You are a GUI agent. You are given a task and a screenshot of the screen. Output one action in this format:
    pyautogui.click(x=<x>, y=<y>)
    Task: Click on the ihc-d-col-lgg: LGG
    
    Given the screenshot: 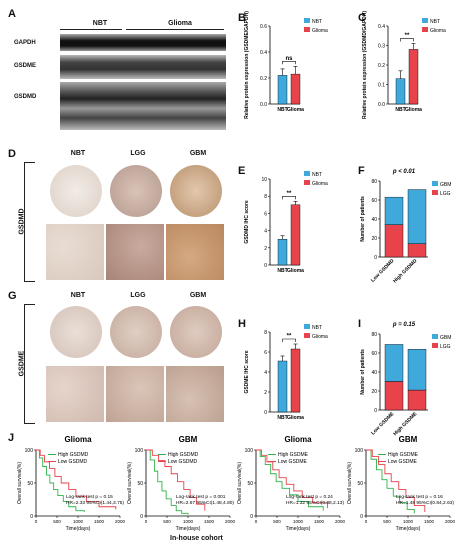 What is the action you would take?
    pyautogui.click(x=138, y=153)
    